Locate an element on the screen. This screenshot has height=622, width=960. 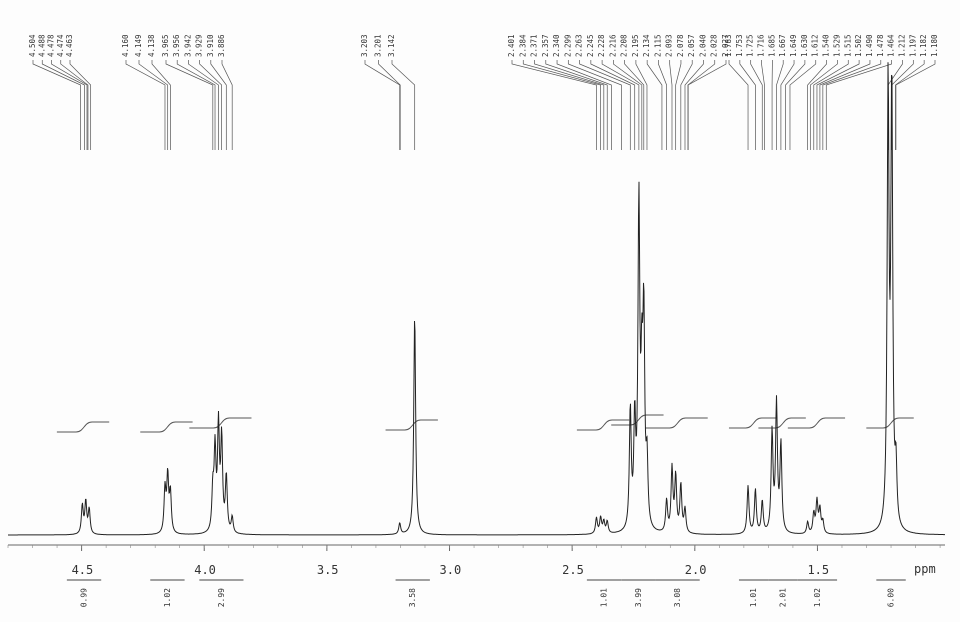
peak-label: 2.195 is located at coordinates (635, 45).